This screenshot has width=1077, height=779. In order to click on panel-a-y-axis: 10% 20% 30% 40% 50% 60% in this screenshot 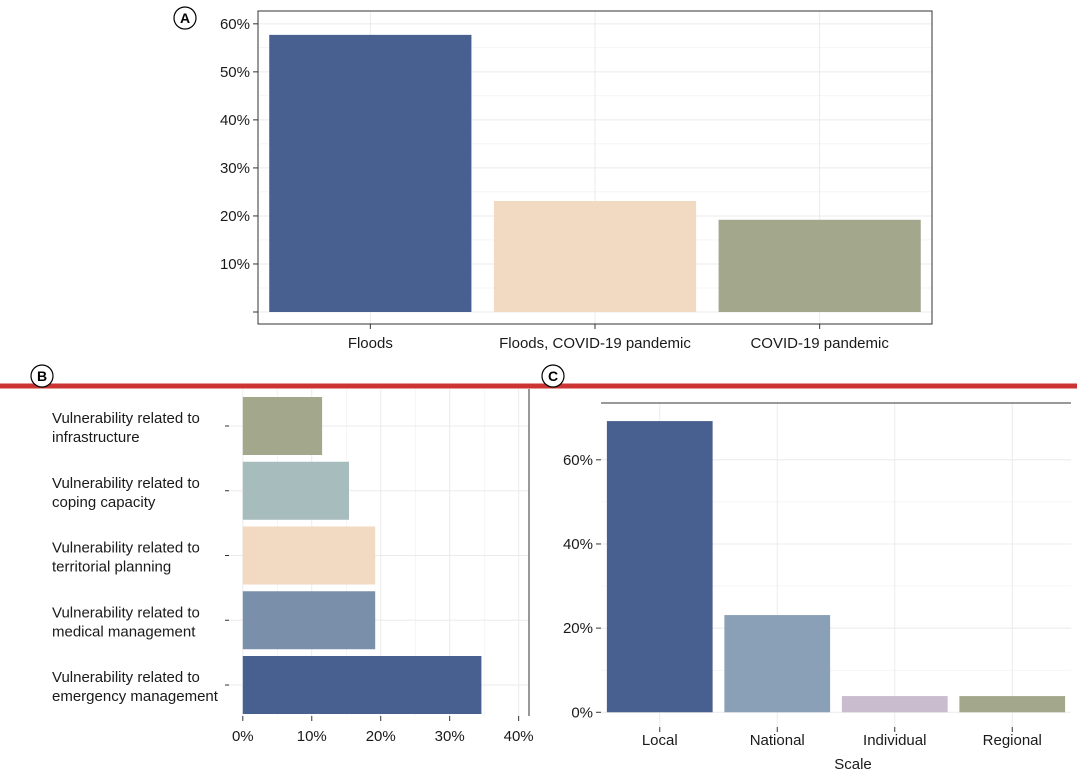, I will do `click(239, 164)`.